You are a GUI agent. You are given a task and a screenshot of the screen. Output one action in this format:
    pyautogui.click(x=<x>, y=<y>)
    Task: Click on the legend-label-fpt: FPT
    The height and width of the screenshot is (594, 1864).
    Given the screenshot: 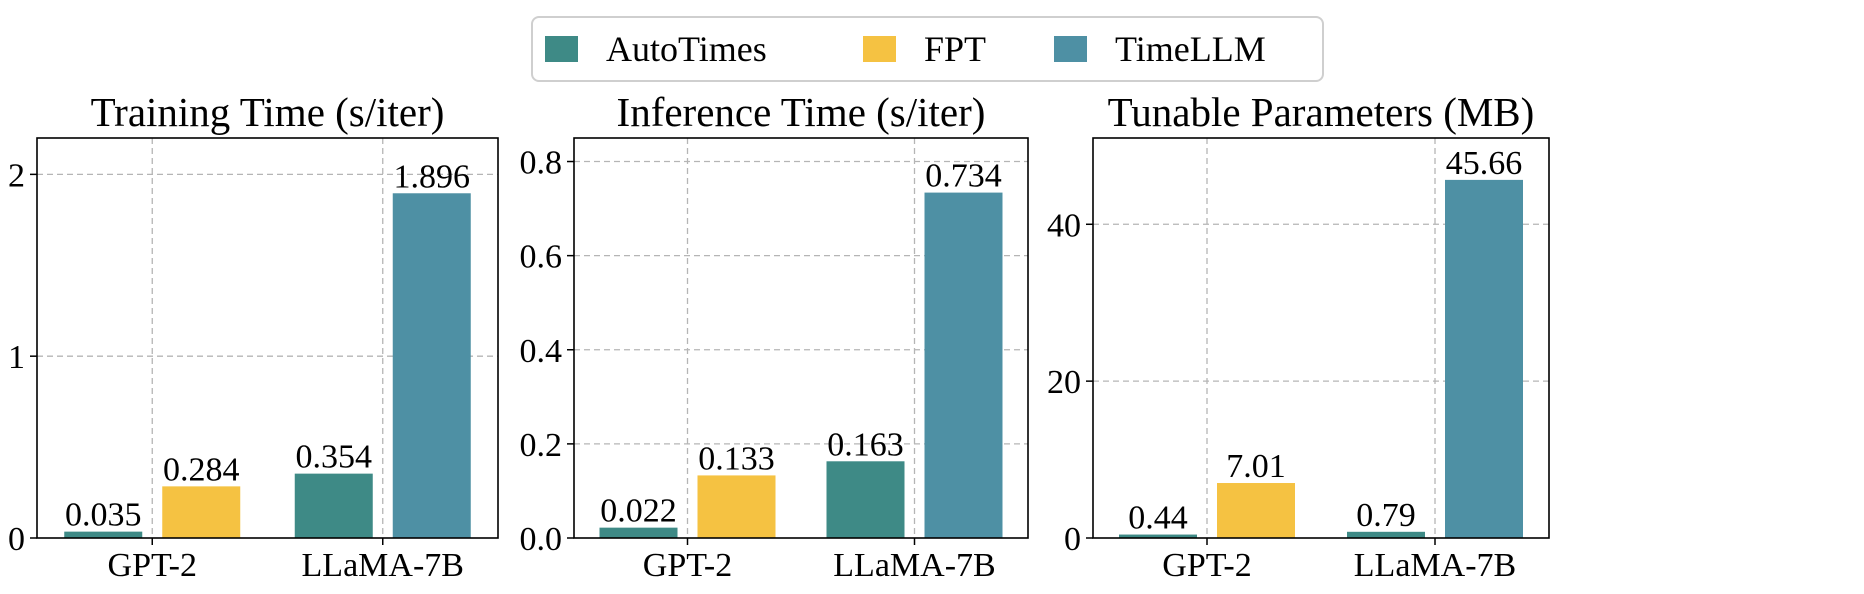 What is the action you would take?
    pyautogui.click(x=955, y=49)
    